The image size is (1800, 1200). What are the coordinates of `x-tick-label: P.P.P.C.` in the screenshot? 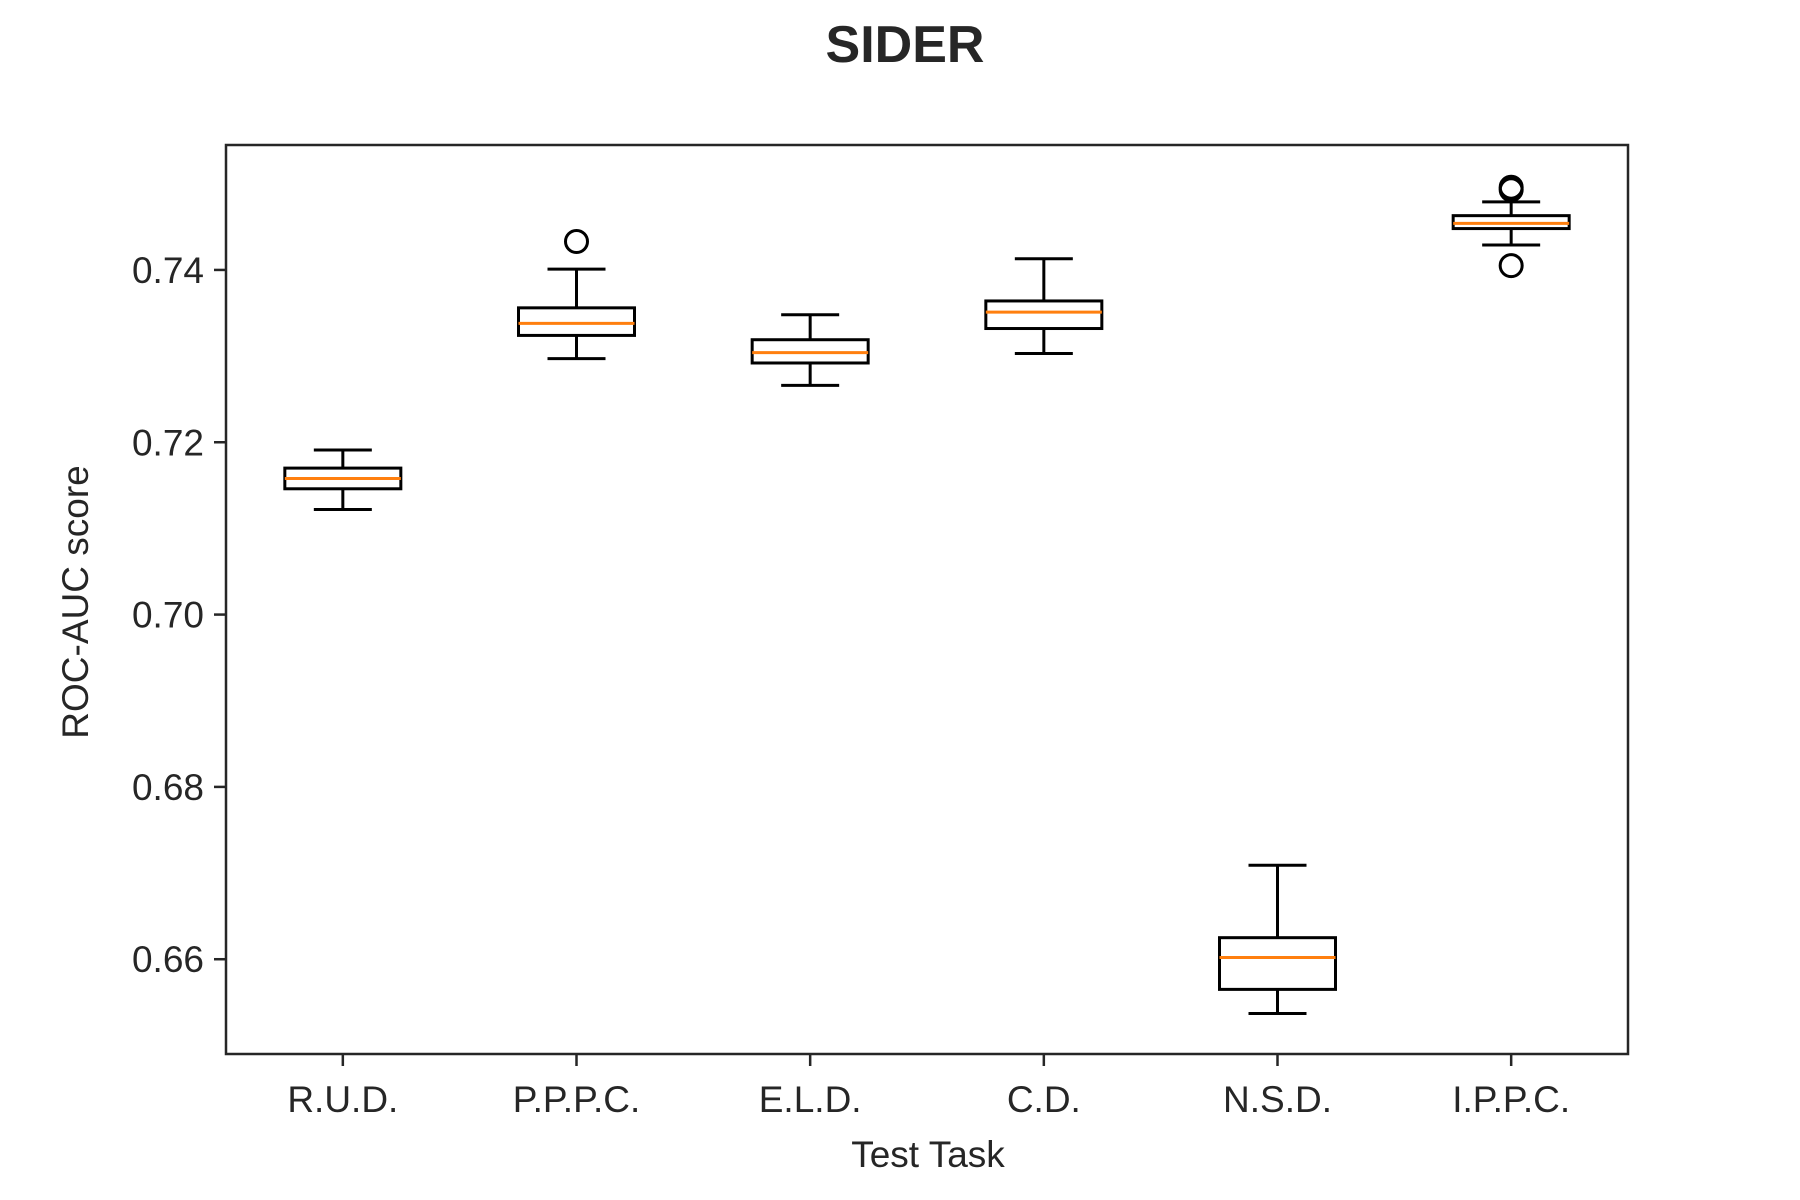 It's located at (577, 1099).